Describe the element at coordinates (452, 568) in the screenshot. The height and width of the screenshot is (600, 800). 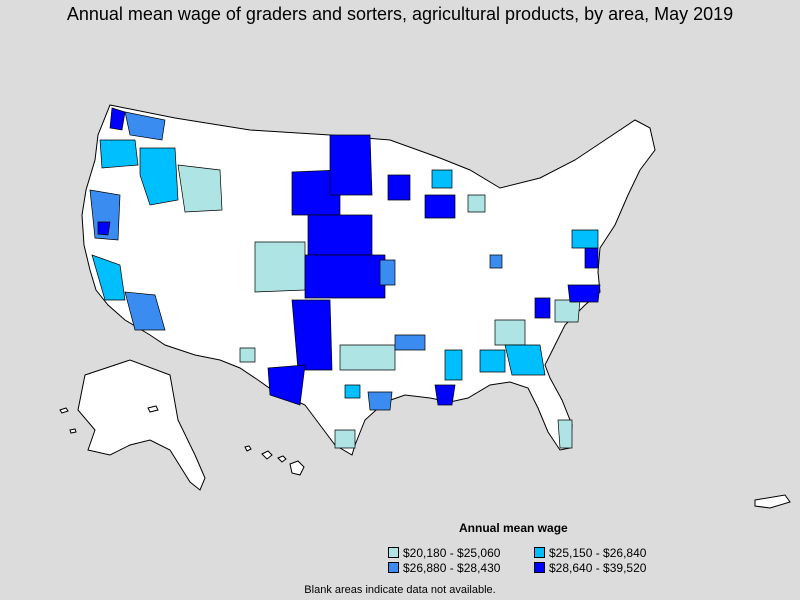
I see `legend-label: $26,880 - $28,430` at that location.